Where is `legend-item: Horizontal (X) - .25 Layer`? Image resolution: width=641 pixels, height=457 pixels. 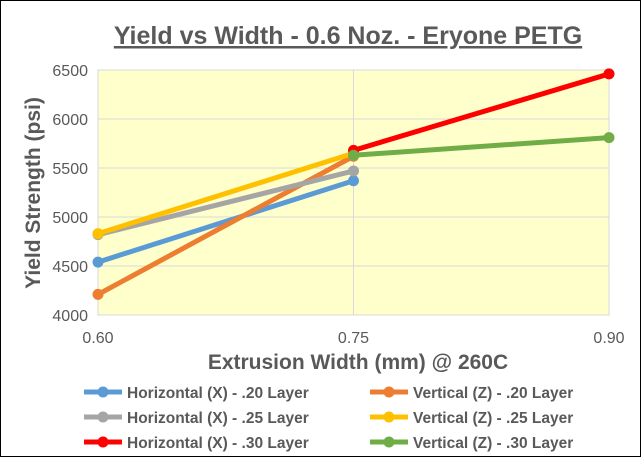
legend-item: Horizontal (X) - .25 Layer is located at coordinates (196, 418).